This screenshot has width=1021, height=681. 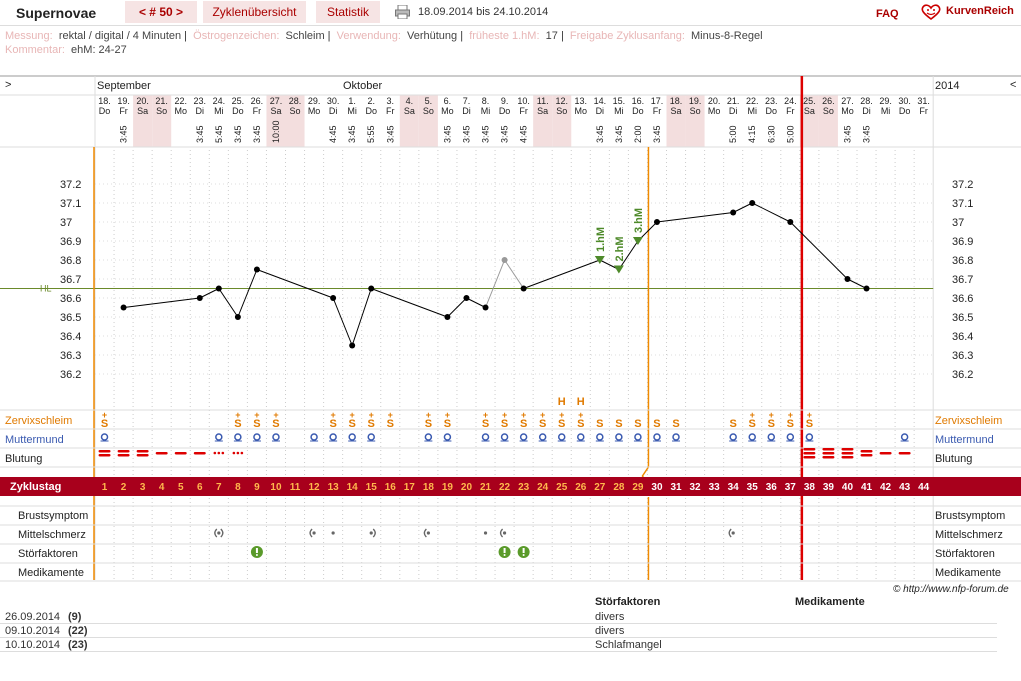 What do you see at coordinates (867, 487) in the screenshot?
I see `zyklustag-number: 41` at bounding box center [867, 487].